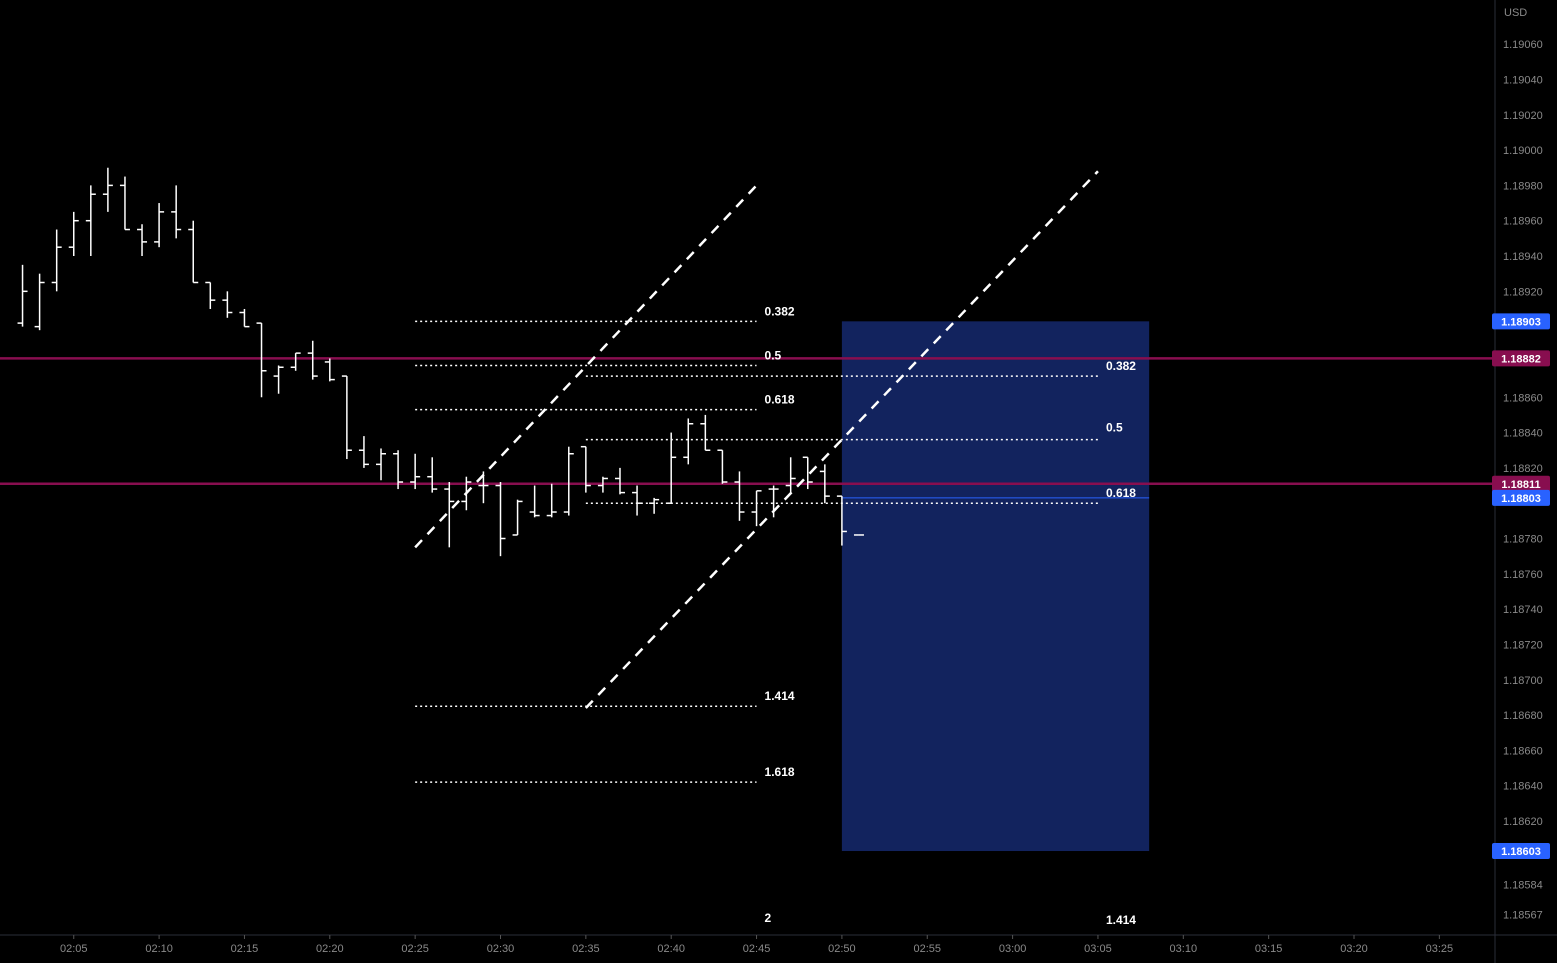 This screenshot has height=963, width=1557. I want to click on x-tick-label: 02:20, so click(330, 949).